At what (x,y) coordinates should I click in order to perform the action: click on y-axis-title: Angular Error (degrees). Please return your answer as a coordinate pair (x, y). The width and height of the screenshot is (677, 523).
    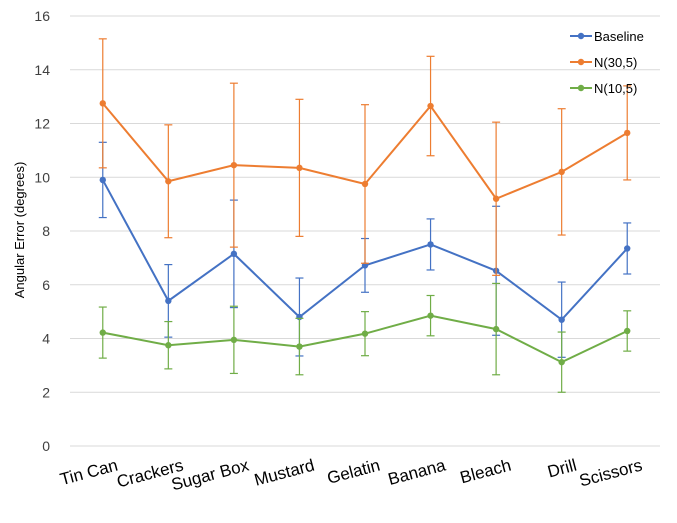
    Looking at the image, I should click on (19, 230).